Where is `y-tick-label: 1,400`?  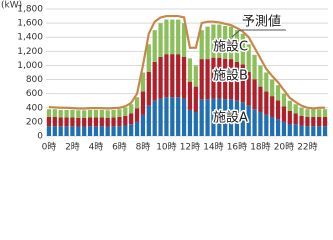 y-tick-label: 1,400 is located at coordinates (30, 38).